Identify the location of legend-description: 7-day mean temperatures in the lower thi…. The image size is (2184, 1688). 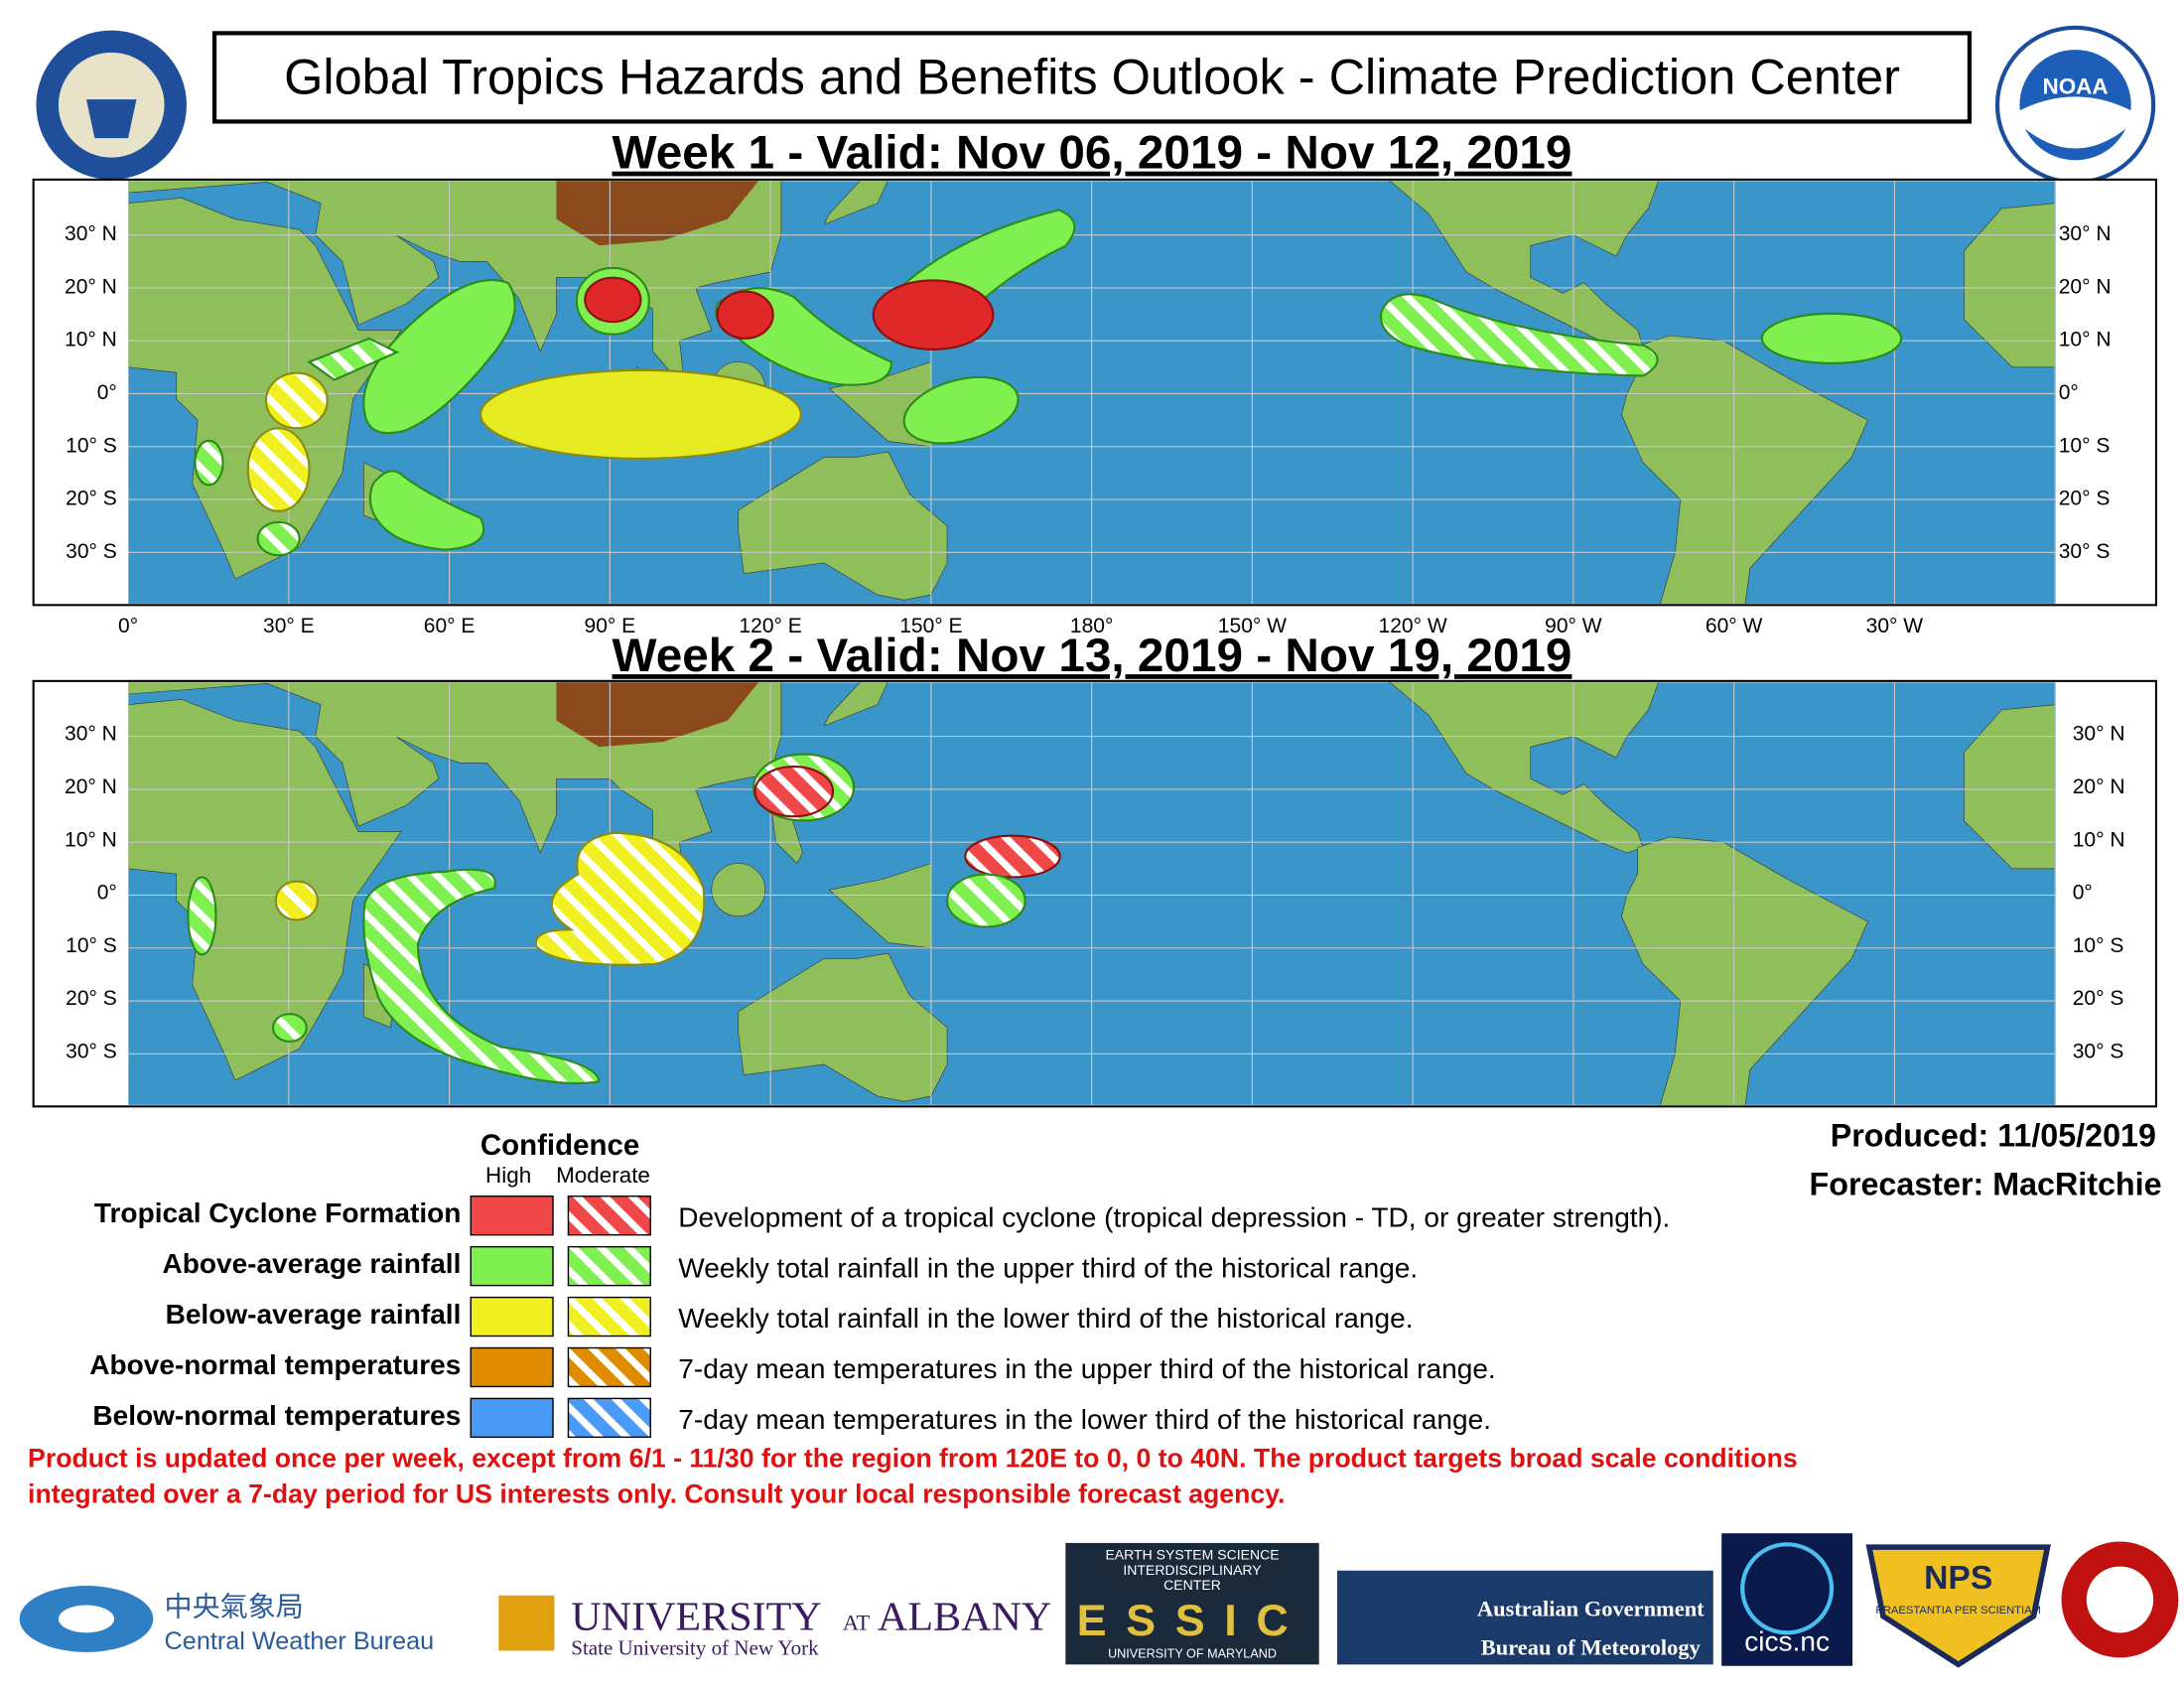
(1084, 1419).